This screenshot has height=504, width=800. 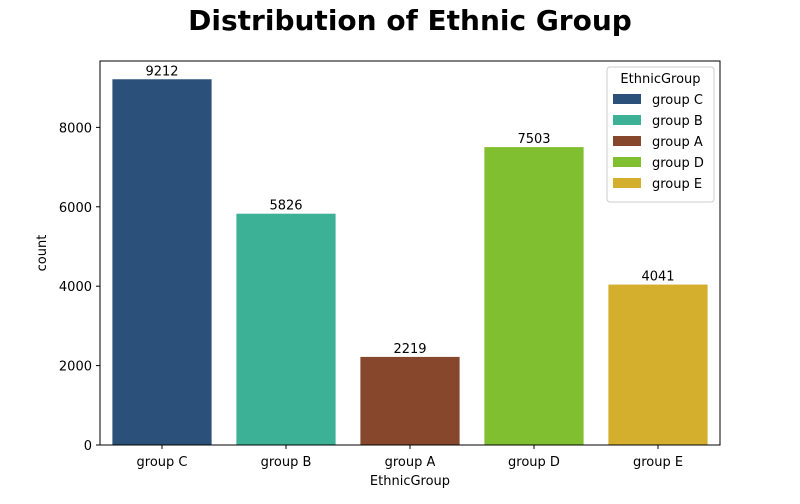 I want to click on bar-group-b, so click(x=286, y=329).